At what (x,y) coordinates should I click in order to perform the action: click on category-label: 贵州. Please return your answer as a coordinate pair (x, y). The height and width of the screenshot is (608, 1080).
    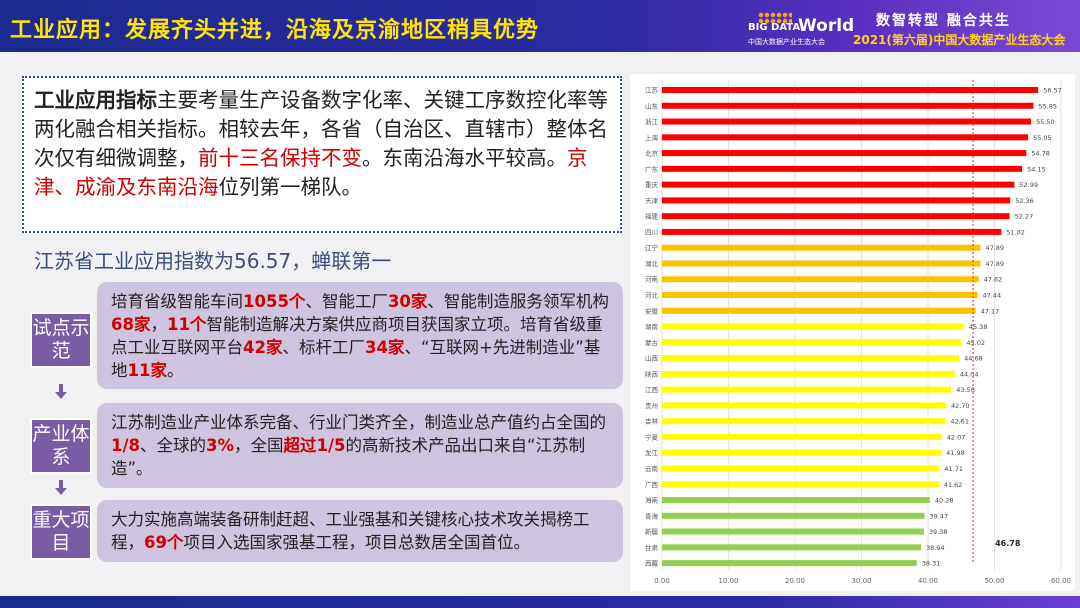
    Looking at the image, I should click on (651, 405).